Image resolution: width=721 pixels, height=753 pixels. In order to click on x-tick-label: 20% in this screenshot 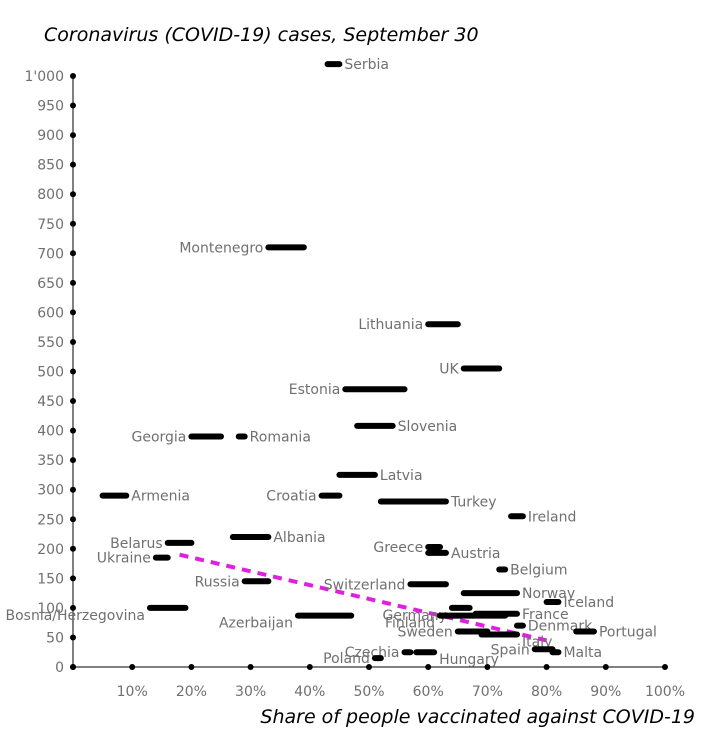, I will do `click(191, 692)`.